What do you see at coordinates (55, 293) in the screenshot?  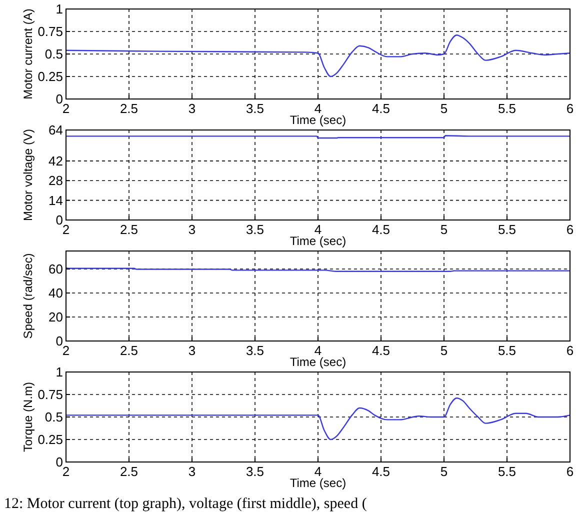 I see `y-tick-label: 40` at bounding box center [55, 293].